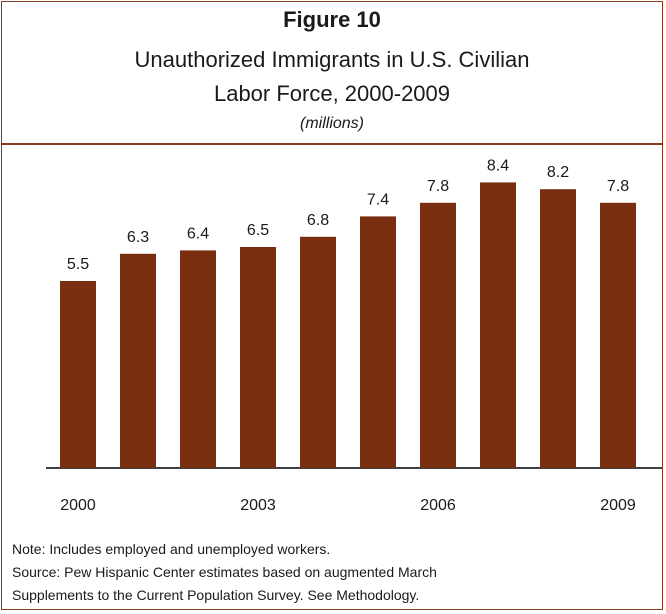 This screenshot has height=614, width=666. I want to click on x-tick-label-2006: 2006, so click(438, 505).